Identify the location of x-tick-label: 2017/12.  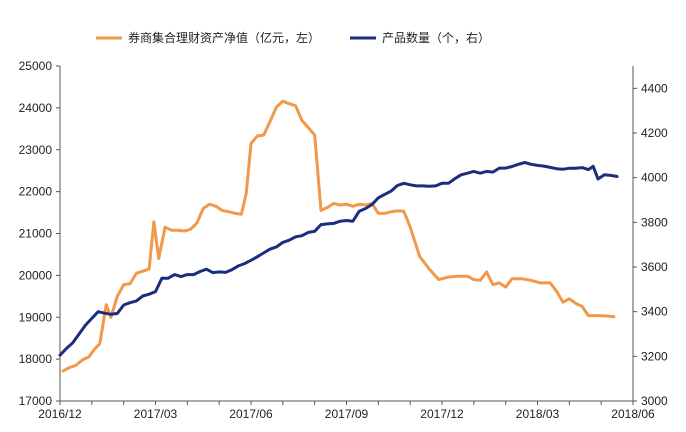
(442, 414).